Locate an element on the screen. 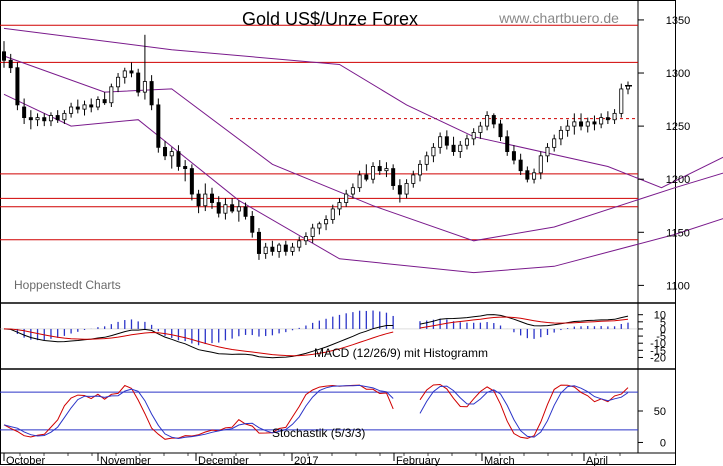 Image resolution: width=723 pixels, height=466 pixels. macd-tick-label: -5 is located at coordinates (661, 337).